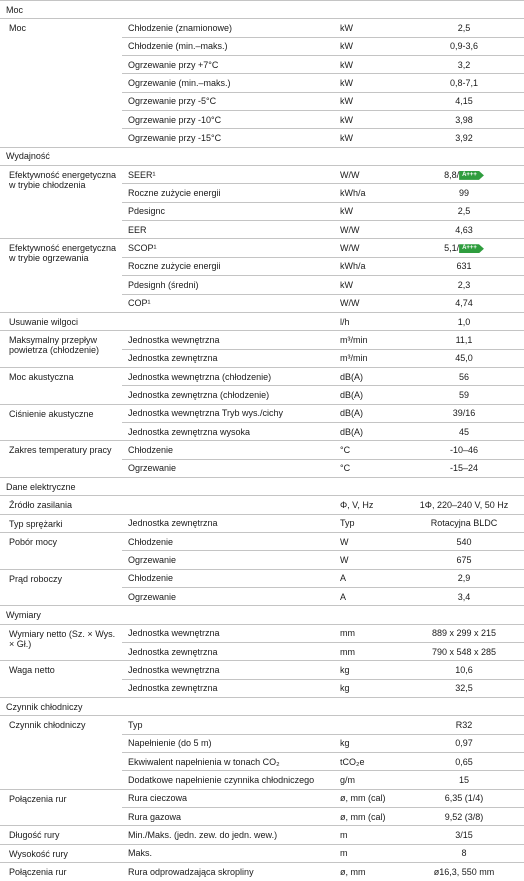 The image size is (524, 881). I want to click on spec-row: EER W/W 4,63, so click(262, 229).